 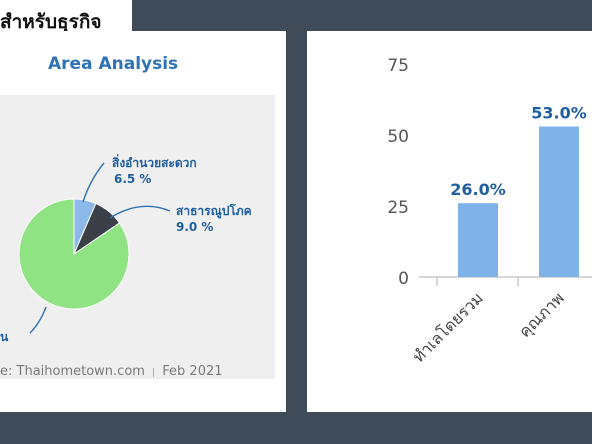 I want to click on bar-value-label: 53.0%, so click(x=559, y=112).